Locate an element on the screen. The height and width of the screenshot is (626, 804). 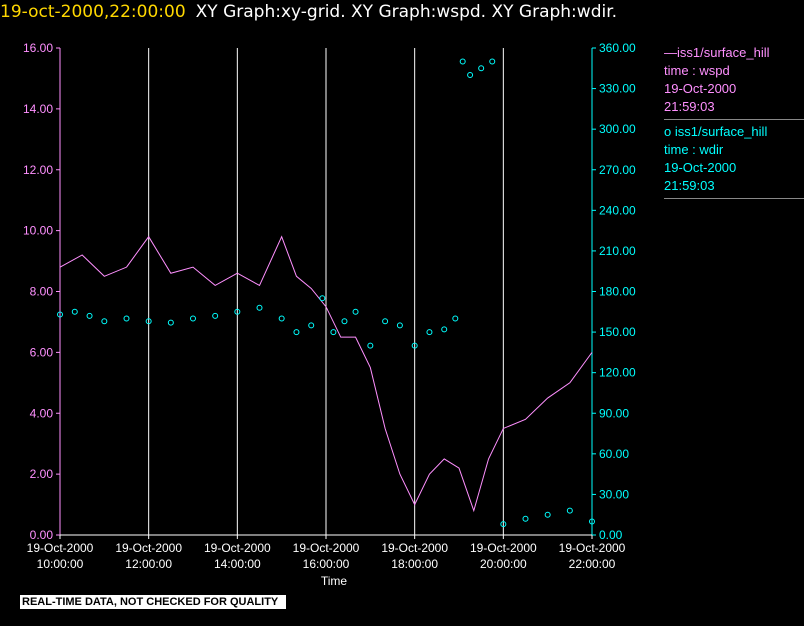
legend-wdir-var: time : wdir is located at coordinates (694, 149).